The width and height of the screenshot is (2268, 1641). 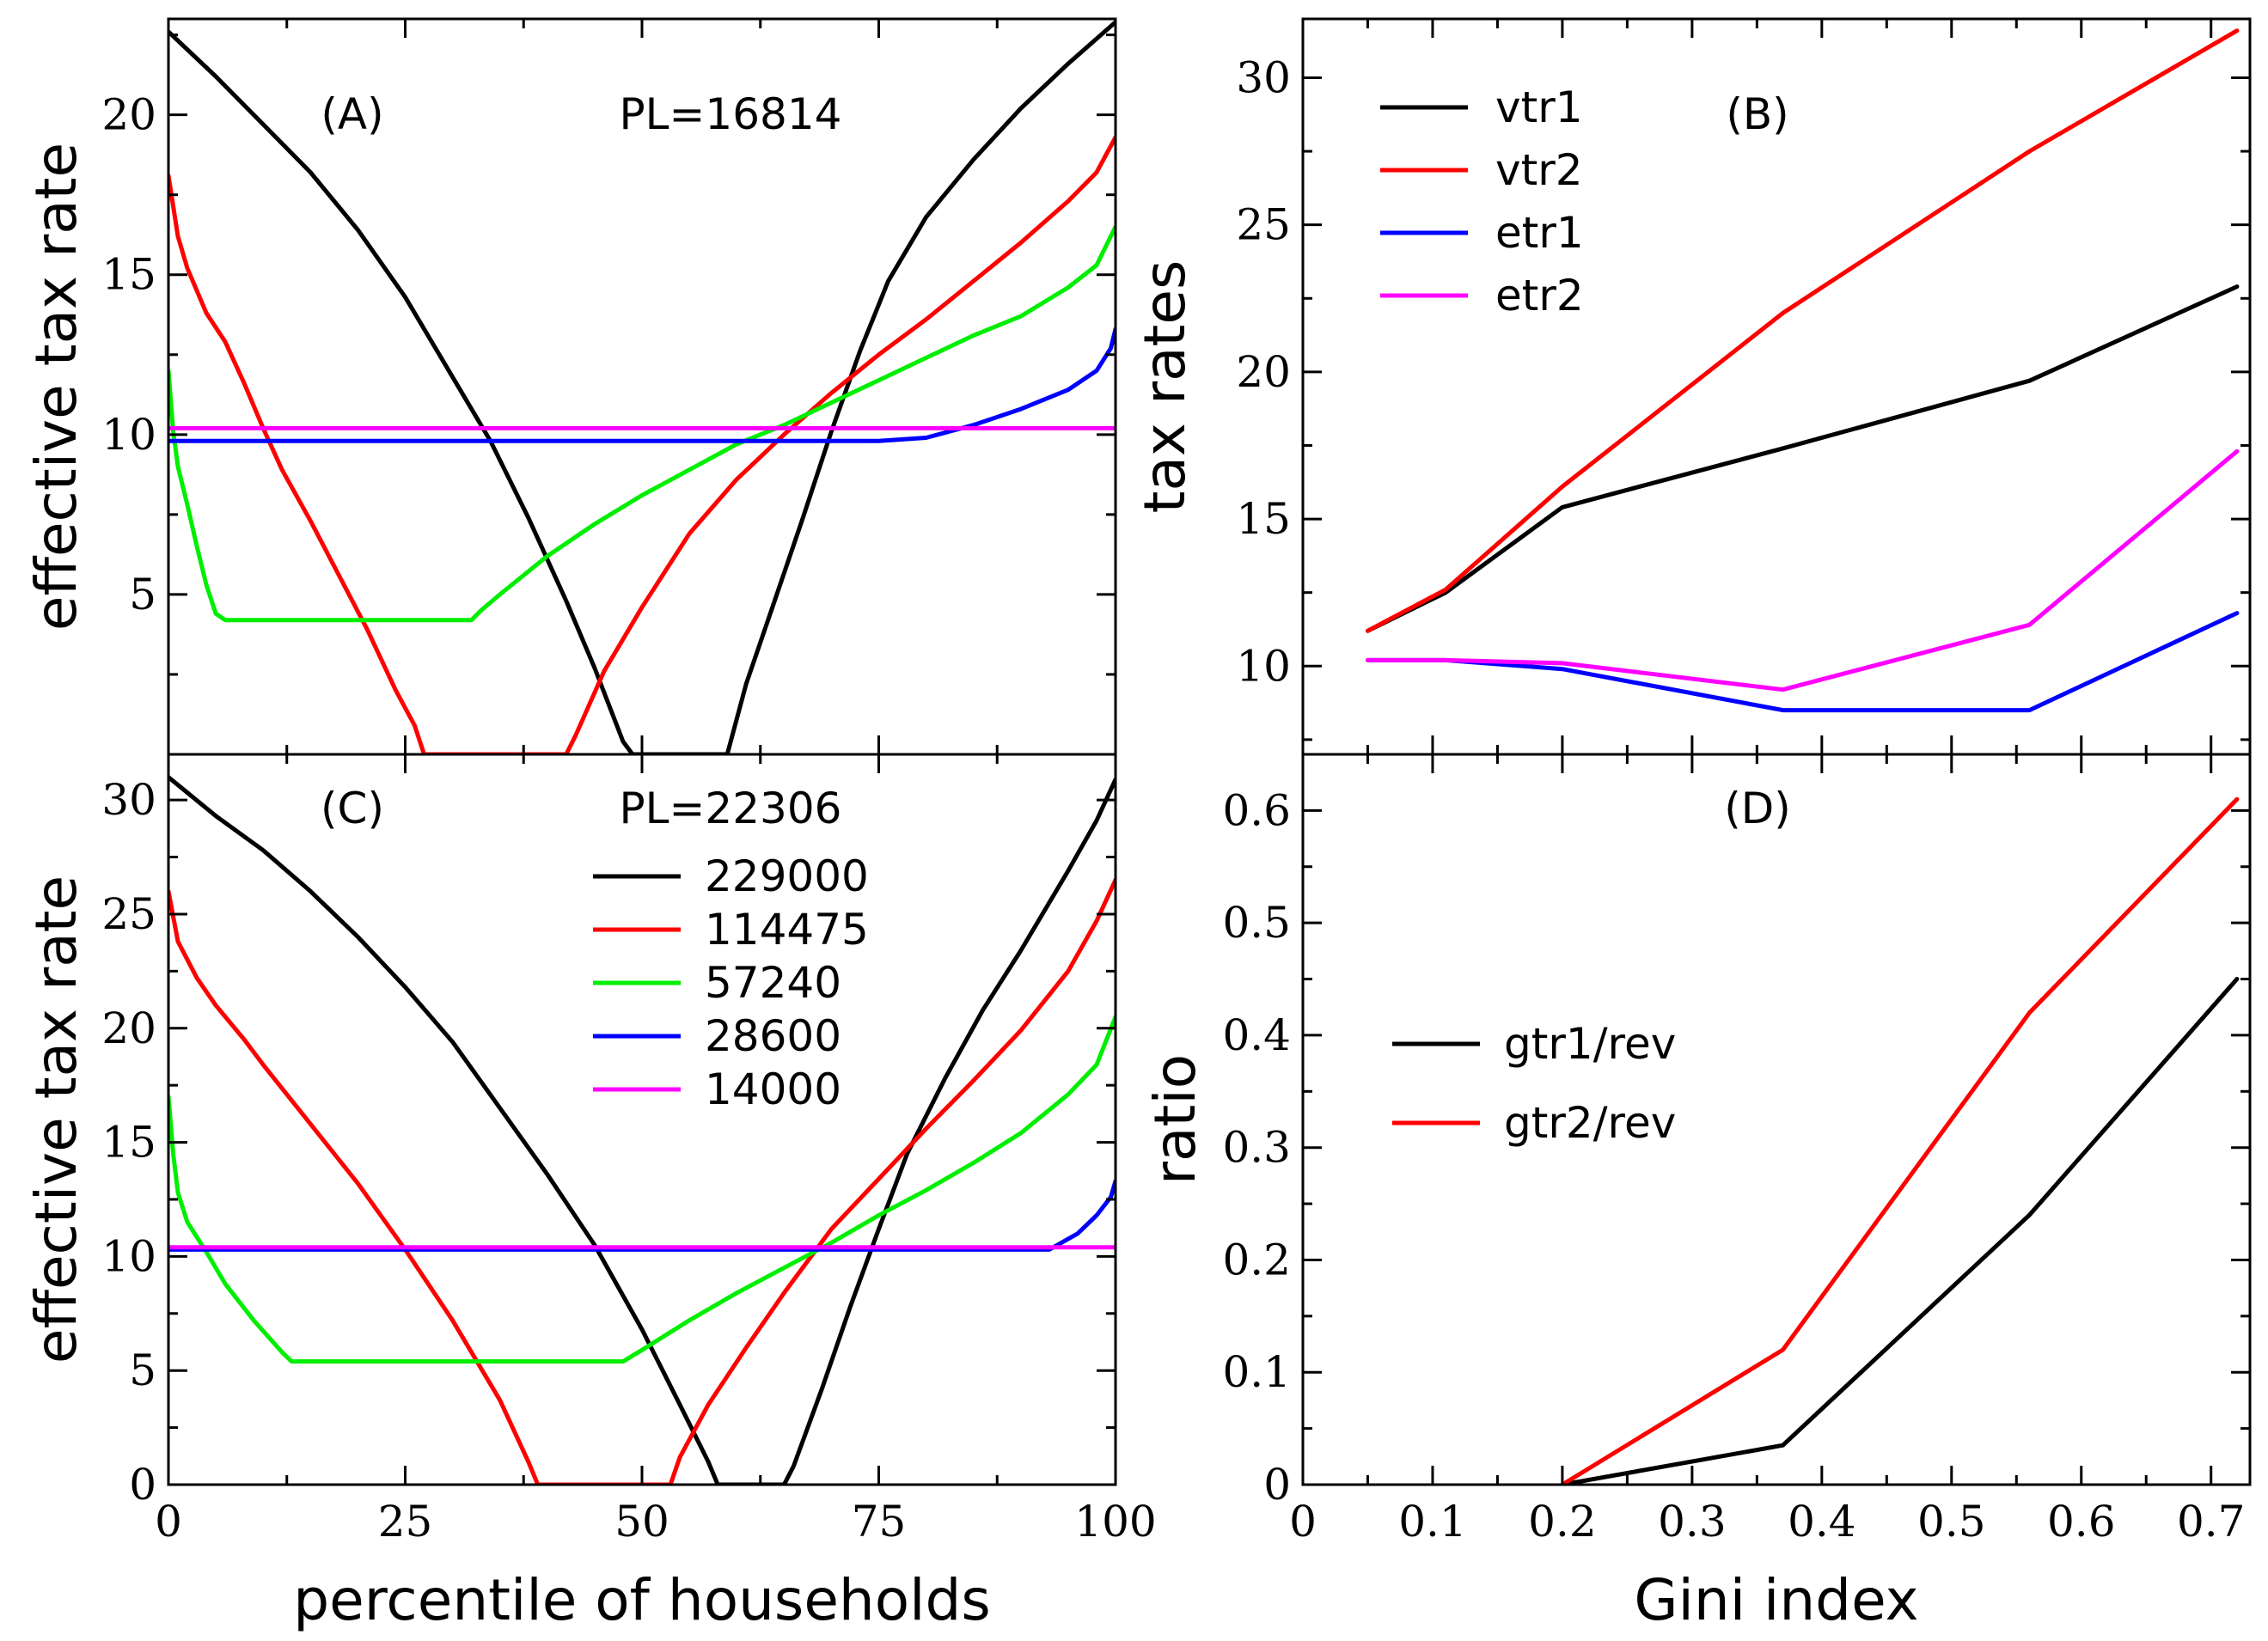 I want to click on panel-b-series-vtr1, so click(x=1803, y=459).